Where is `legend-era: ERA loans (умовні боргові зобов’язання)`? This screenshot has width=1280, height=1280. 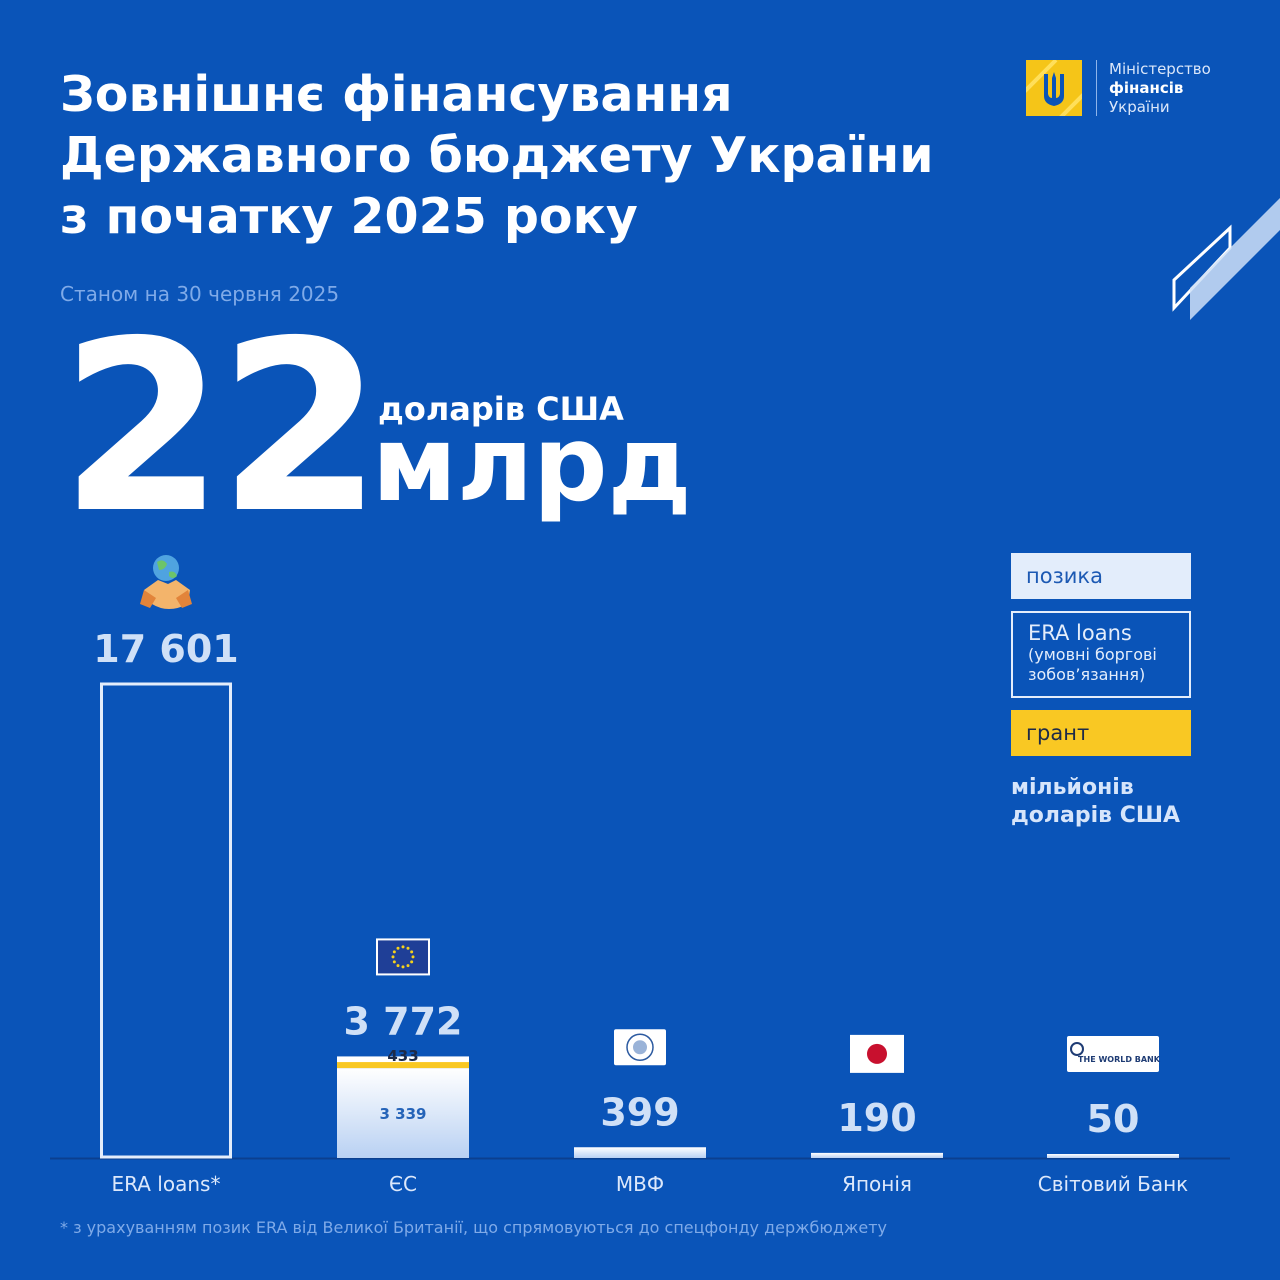
legend-era: ERA loans (умовні боргові зобов’язання) is located at coordinates (1101, 654).